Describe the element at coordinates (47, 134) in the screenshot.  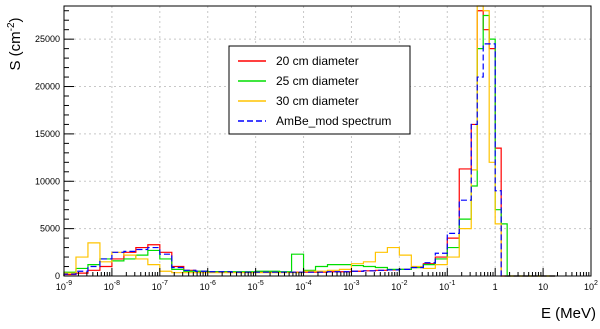
I see `y-tick-label: 15000` at that location.